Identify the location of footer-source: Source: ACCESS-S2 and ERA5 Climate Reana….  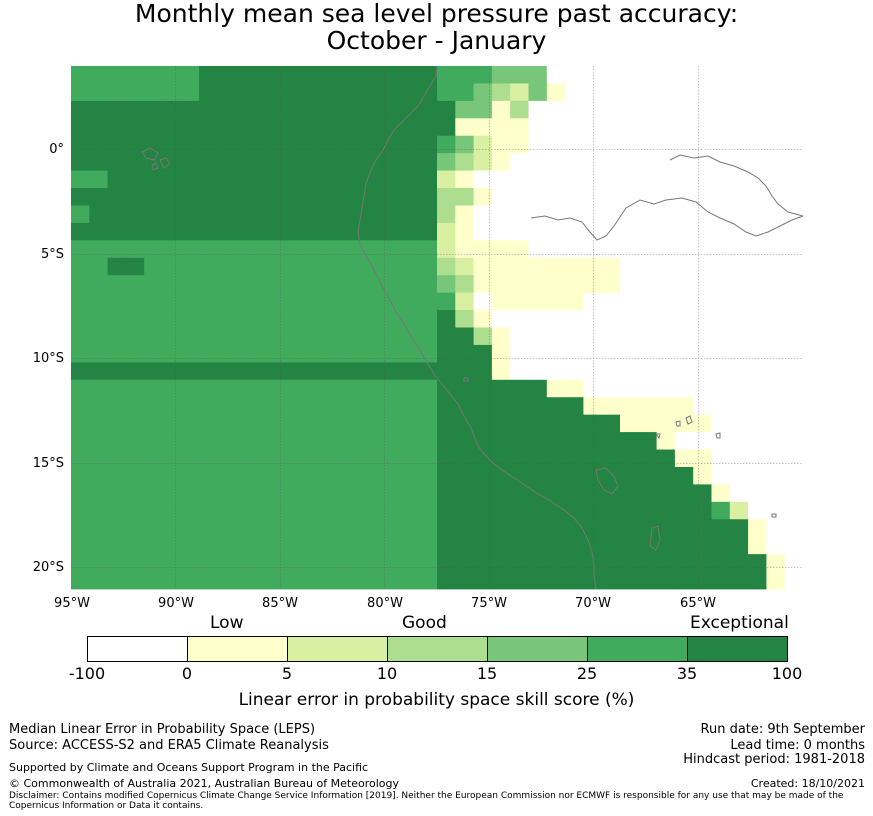
(169, 745).